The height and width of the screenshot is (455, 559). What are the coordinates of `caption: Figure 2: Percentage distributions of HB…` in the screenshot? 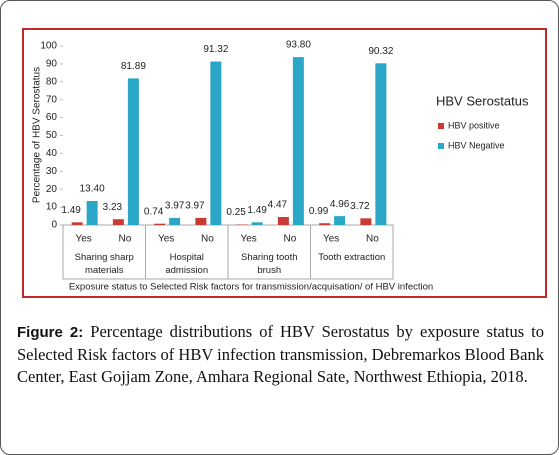 It's located at (280, 354).